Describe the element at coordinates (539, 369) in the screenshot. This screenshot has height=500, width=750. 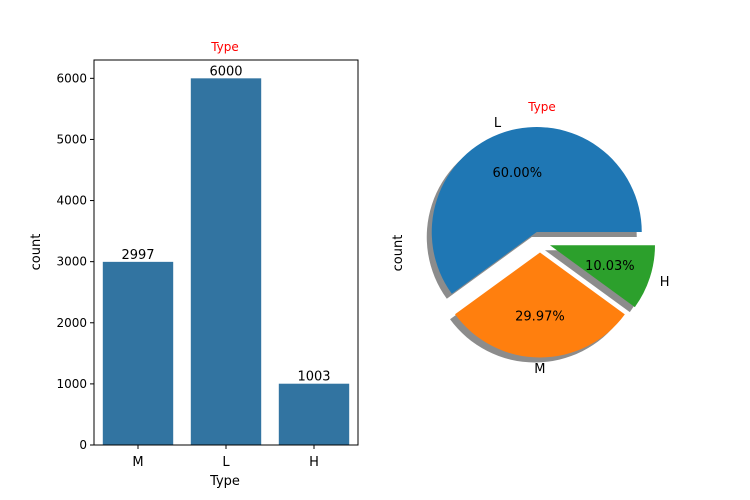
I see `pie-category-label: M` at that location.